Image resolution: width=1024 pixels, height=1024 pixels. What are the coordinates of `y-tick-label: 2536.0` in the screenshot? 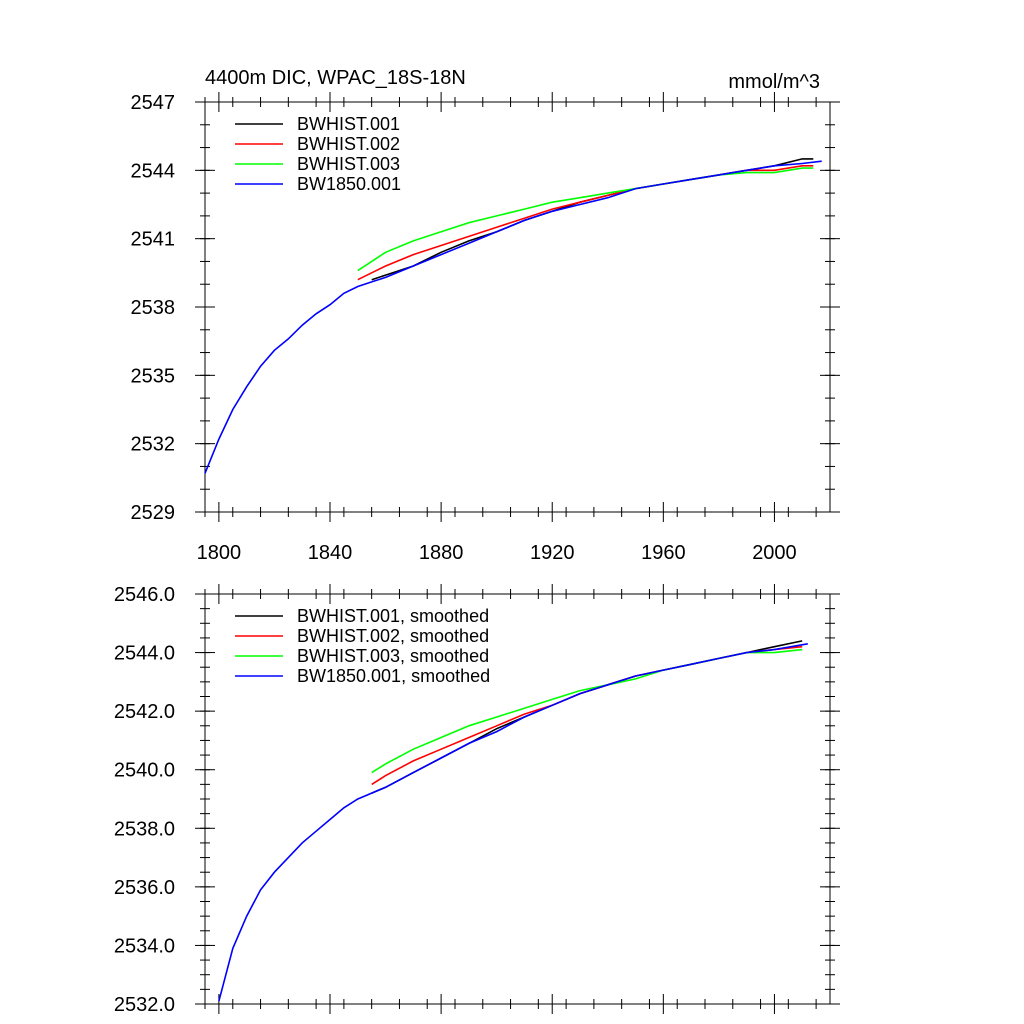 It's located at (144, 888).